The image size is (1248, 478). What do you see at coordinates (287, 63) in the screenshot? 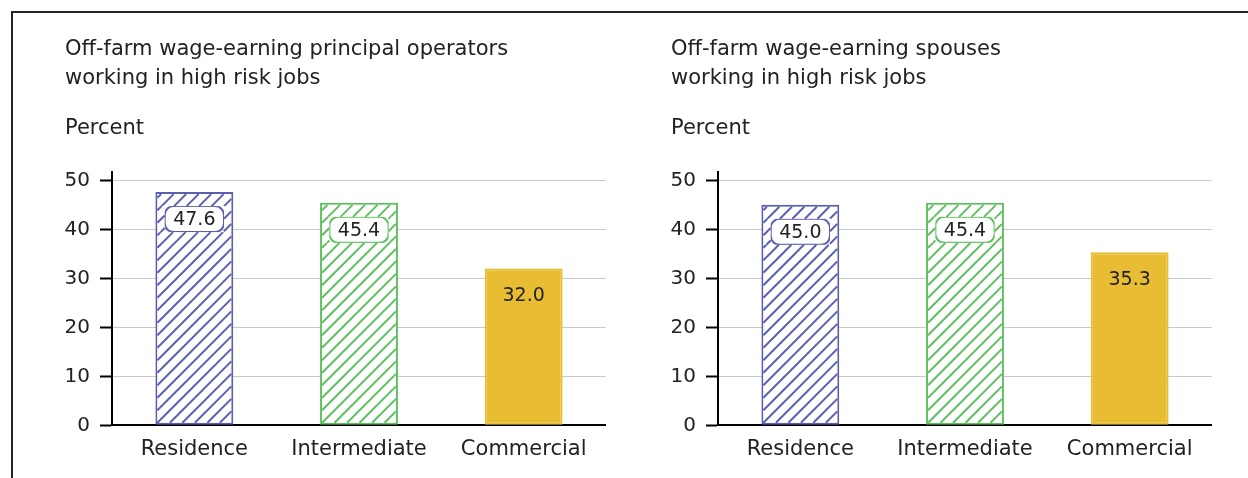
I see `chart-title: Off-farm wage-earning principal operators working in high risk jobs` at bounding box center [287, 63].